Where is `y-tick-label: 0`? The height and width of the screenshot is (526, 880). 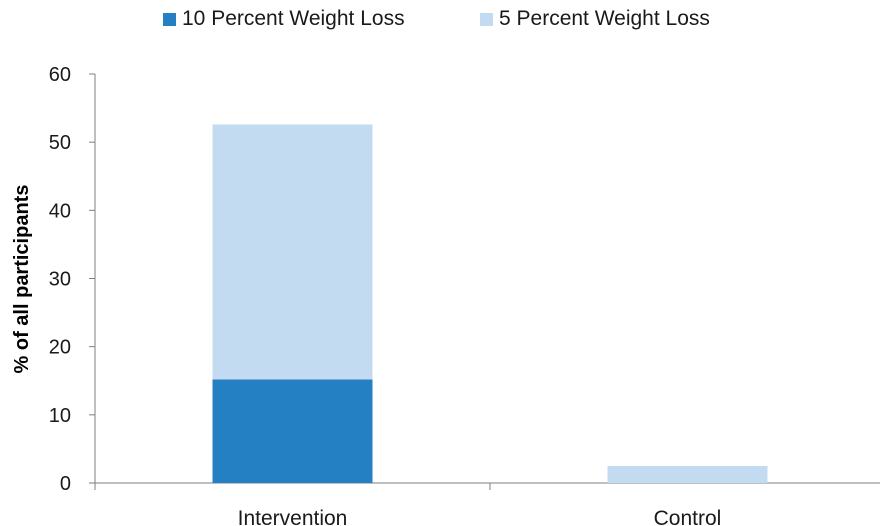 y-tick-label: 0 is located at coordinates (65, 484).